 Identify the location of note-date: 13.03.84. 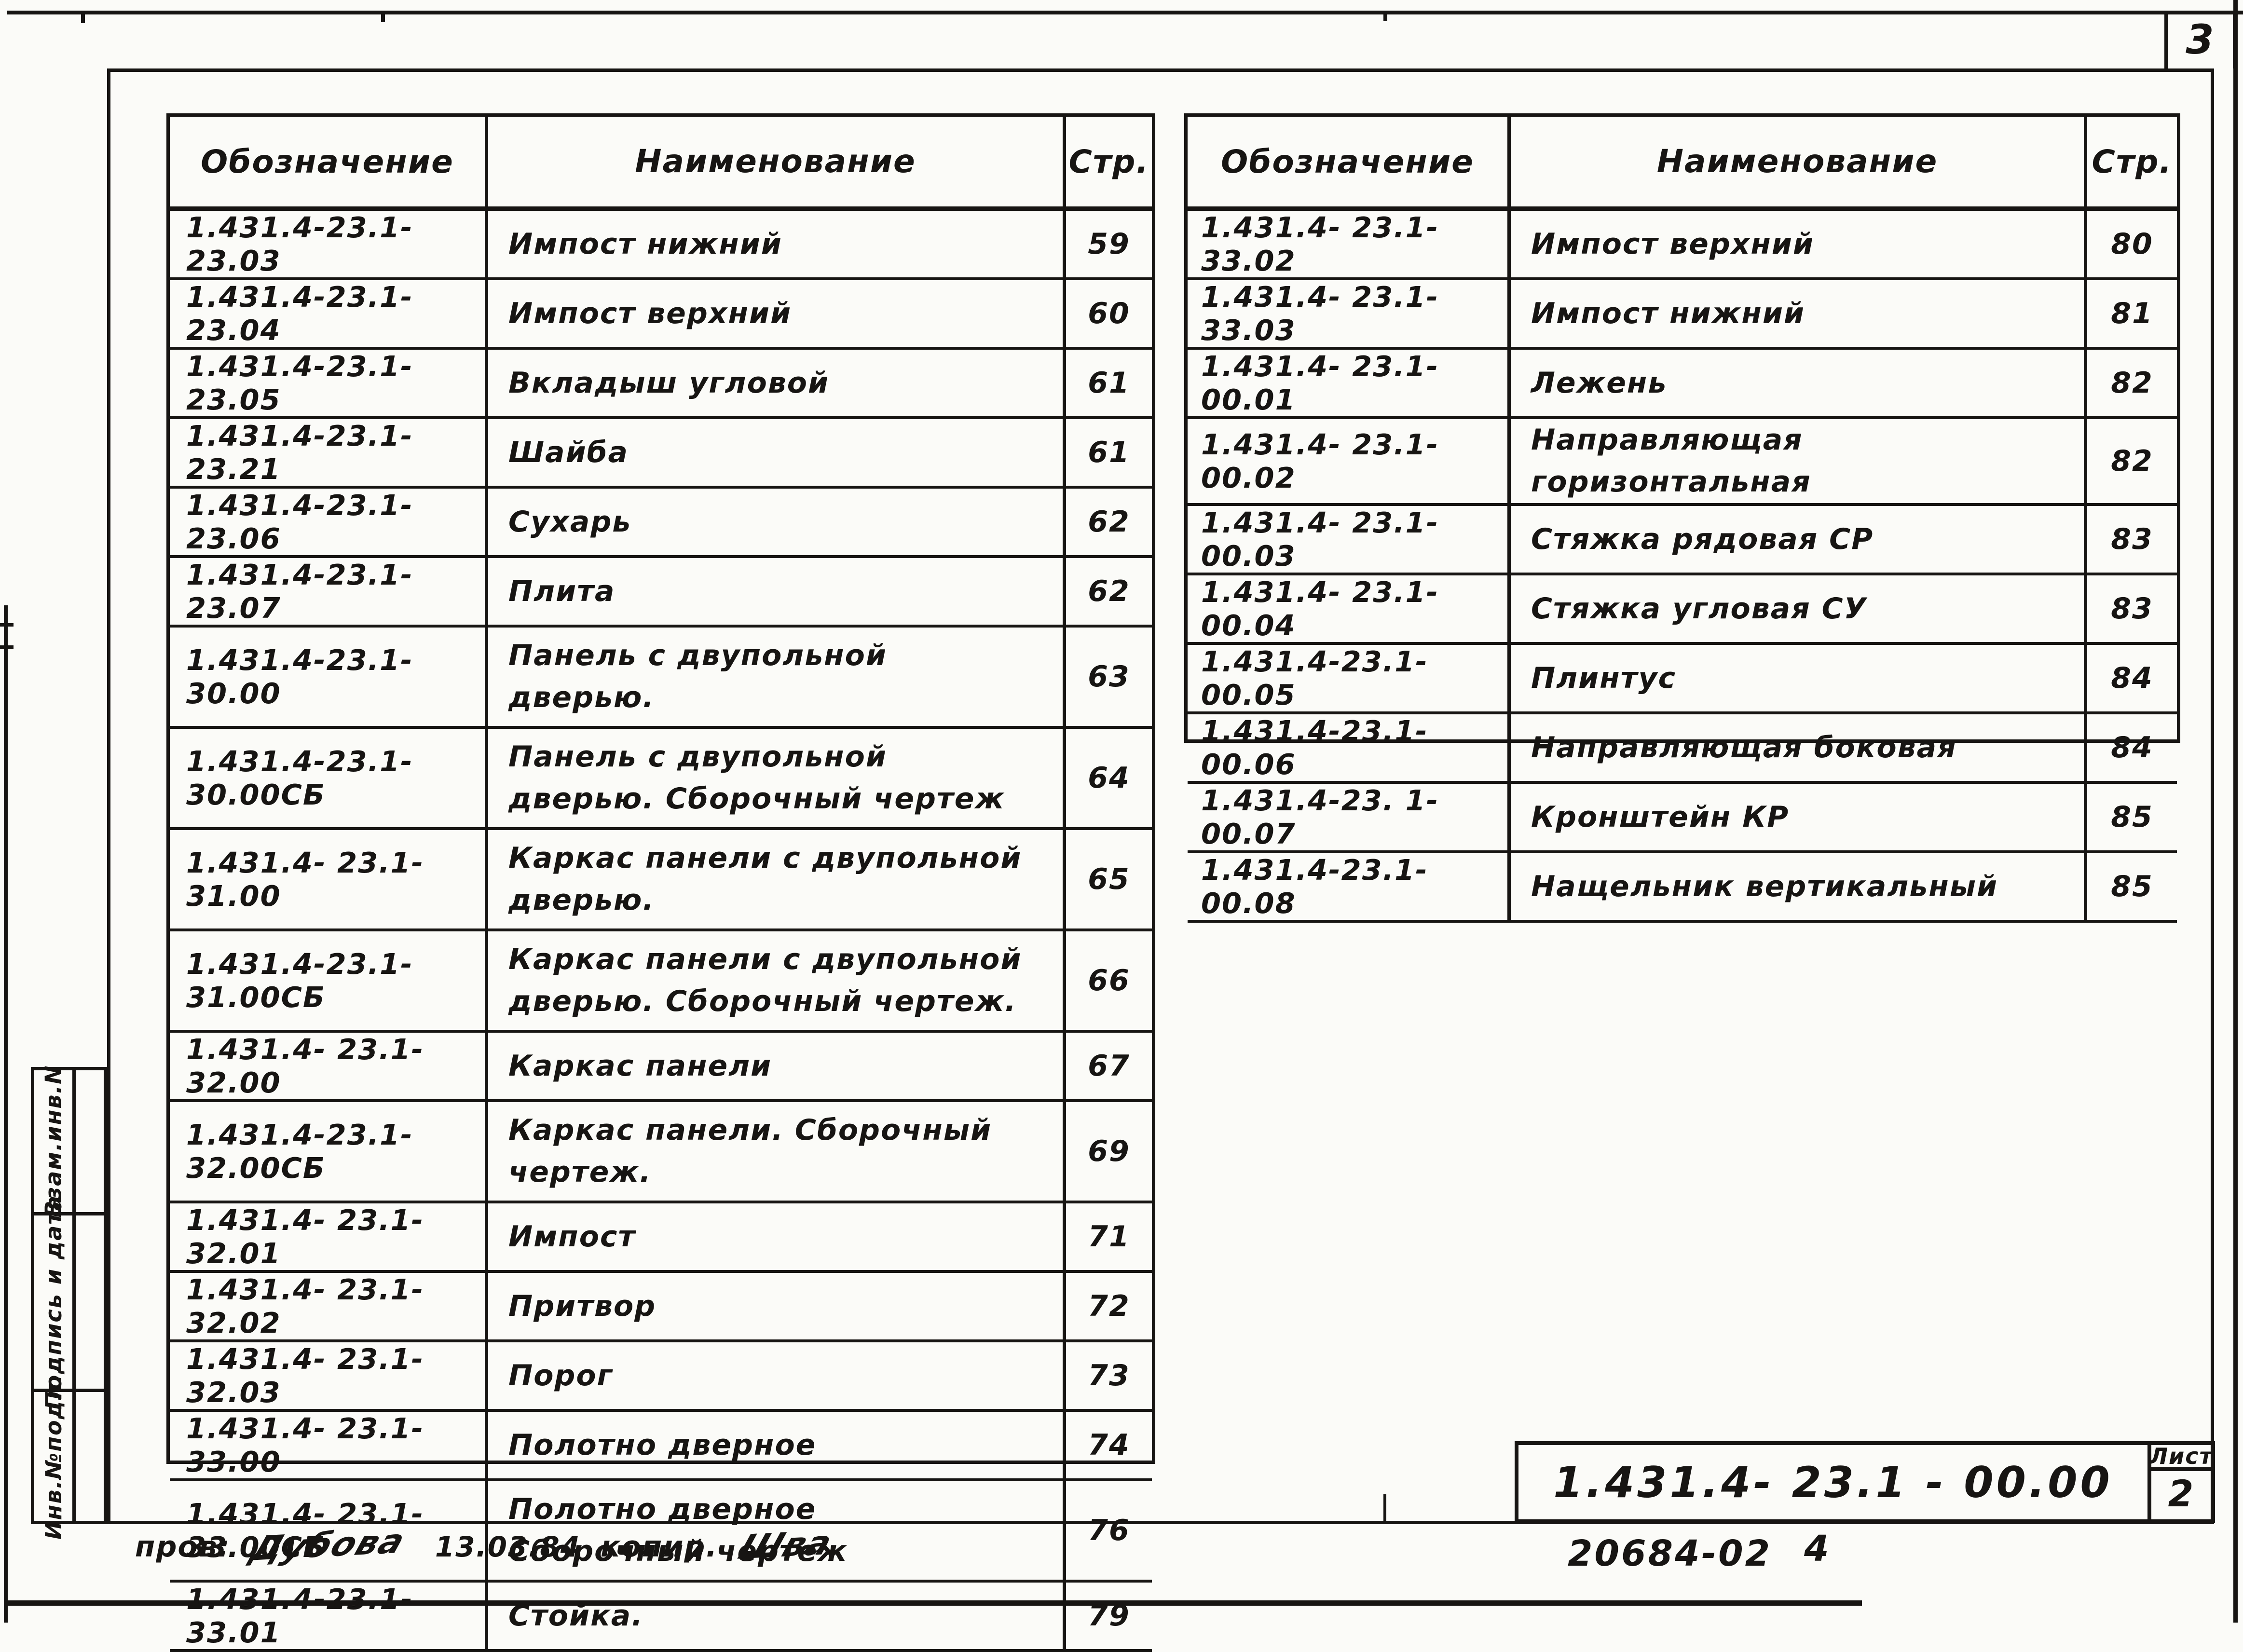
(508, 1546).